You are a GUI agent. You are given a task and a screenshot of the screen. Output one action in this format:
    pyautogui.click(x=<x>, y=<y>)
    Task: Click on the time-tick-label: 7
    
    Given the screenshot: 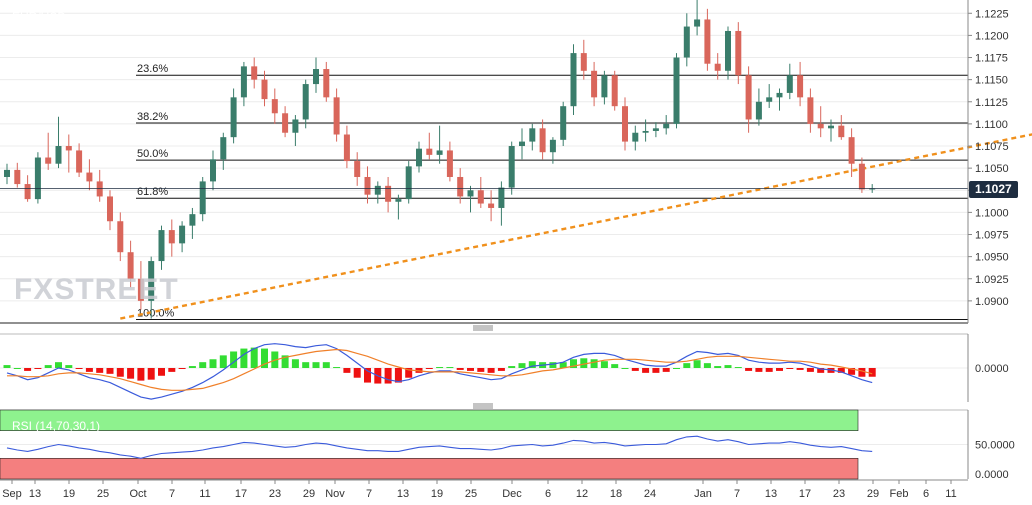 What is the action you would take?
    pyautogui.click(x=737, y=494)
    